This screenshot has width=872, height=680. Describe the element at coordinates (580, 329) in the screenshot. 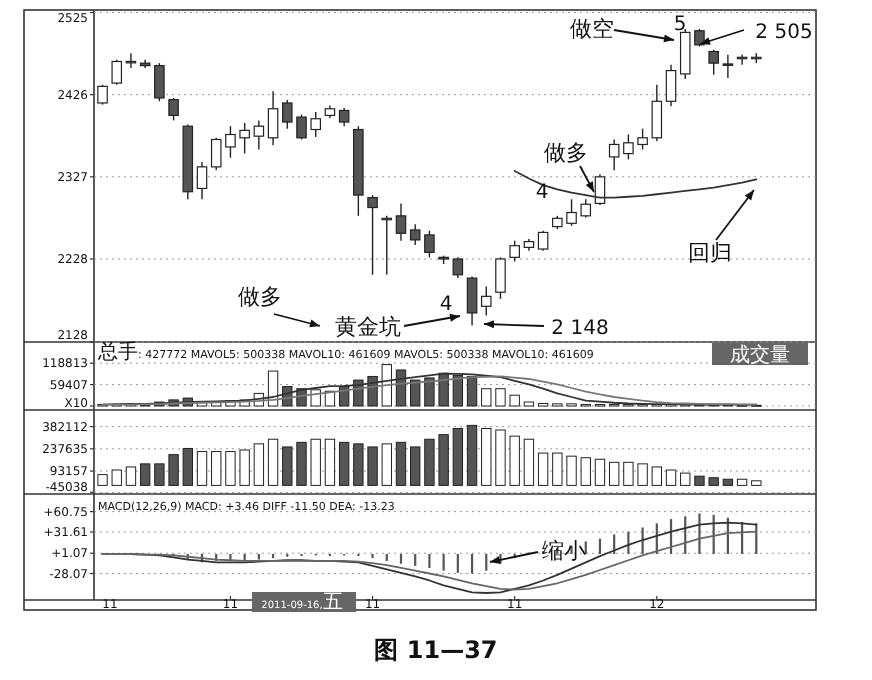

I see `annotation: 2 148` at that location.